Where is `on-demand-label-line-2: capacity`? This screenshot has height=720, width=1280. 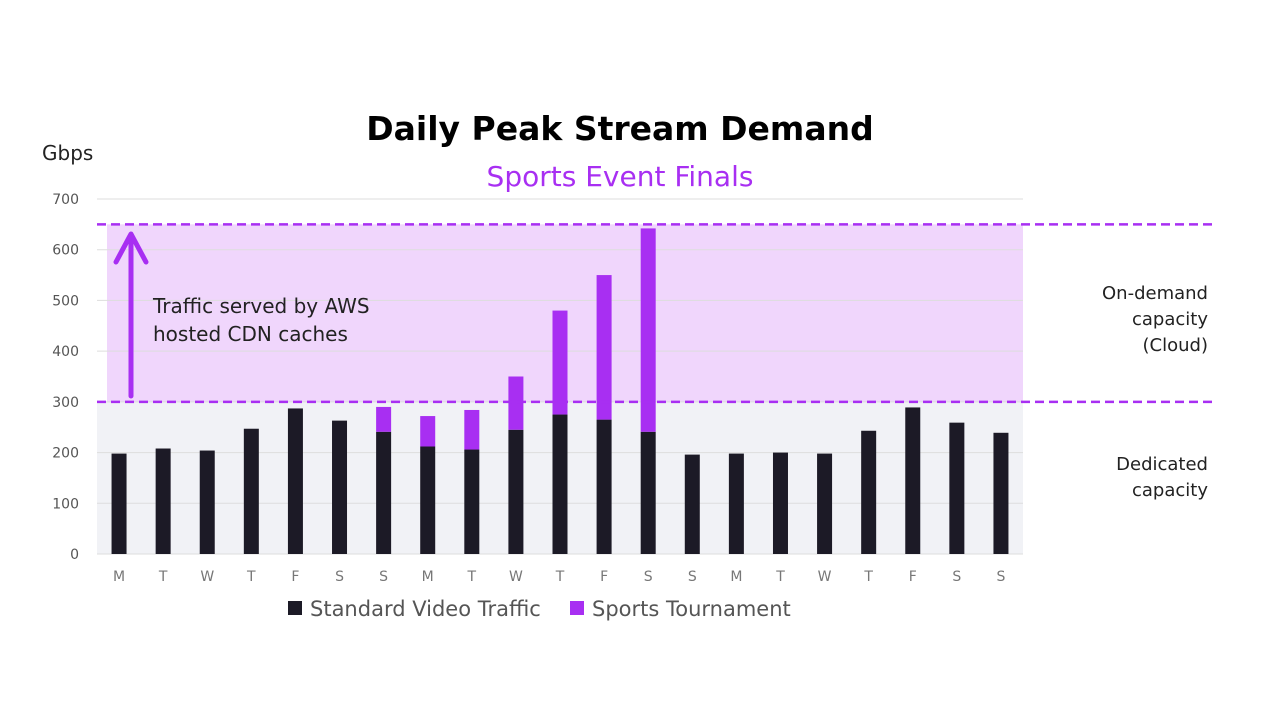
on-demand-label-line-2: capacity is located at coordinates (1170, 319).